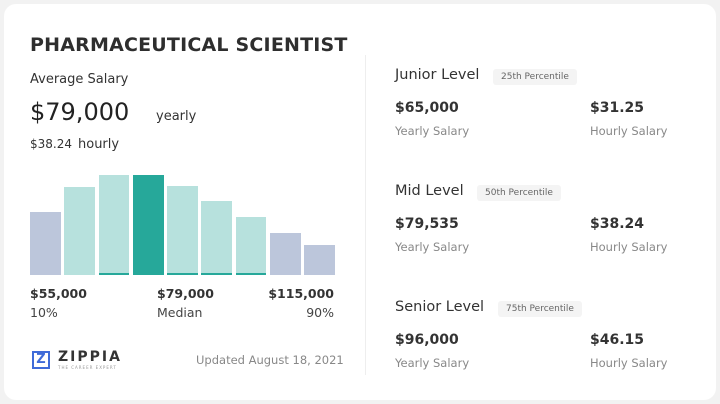 Image resolution: width=720 pixels, height=404 pixels. What do you see at coordinates (90, 357) in the screenshot?
I see `brand-name: ZIPPIA` at bounding box center [90, 357].